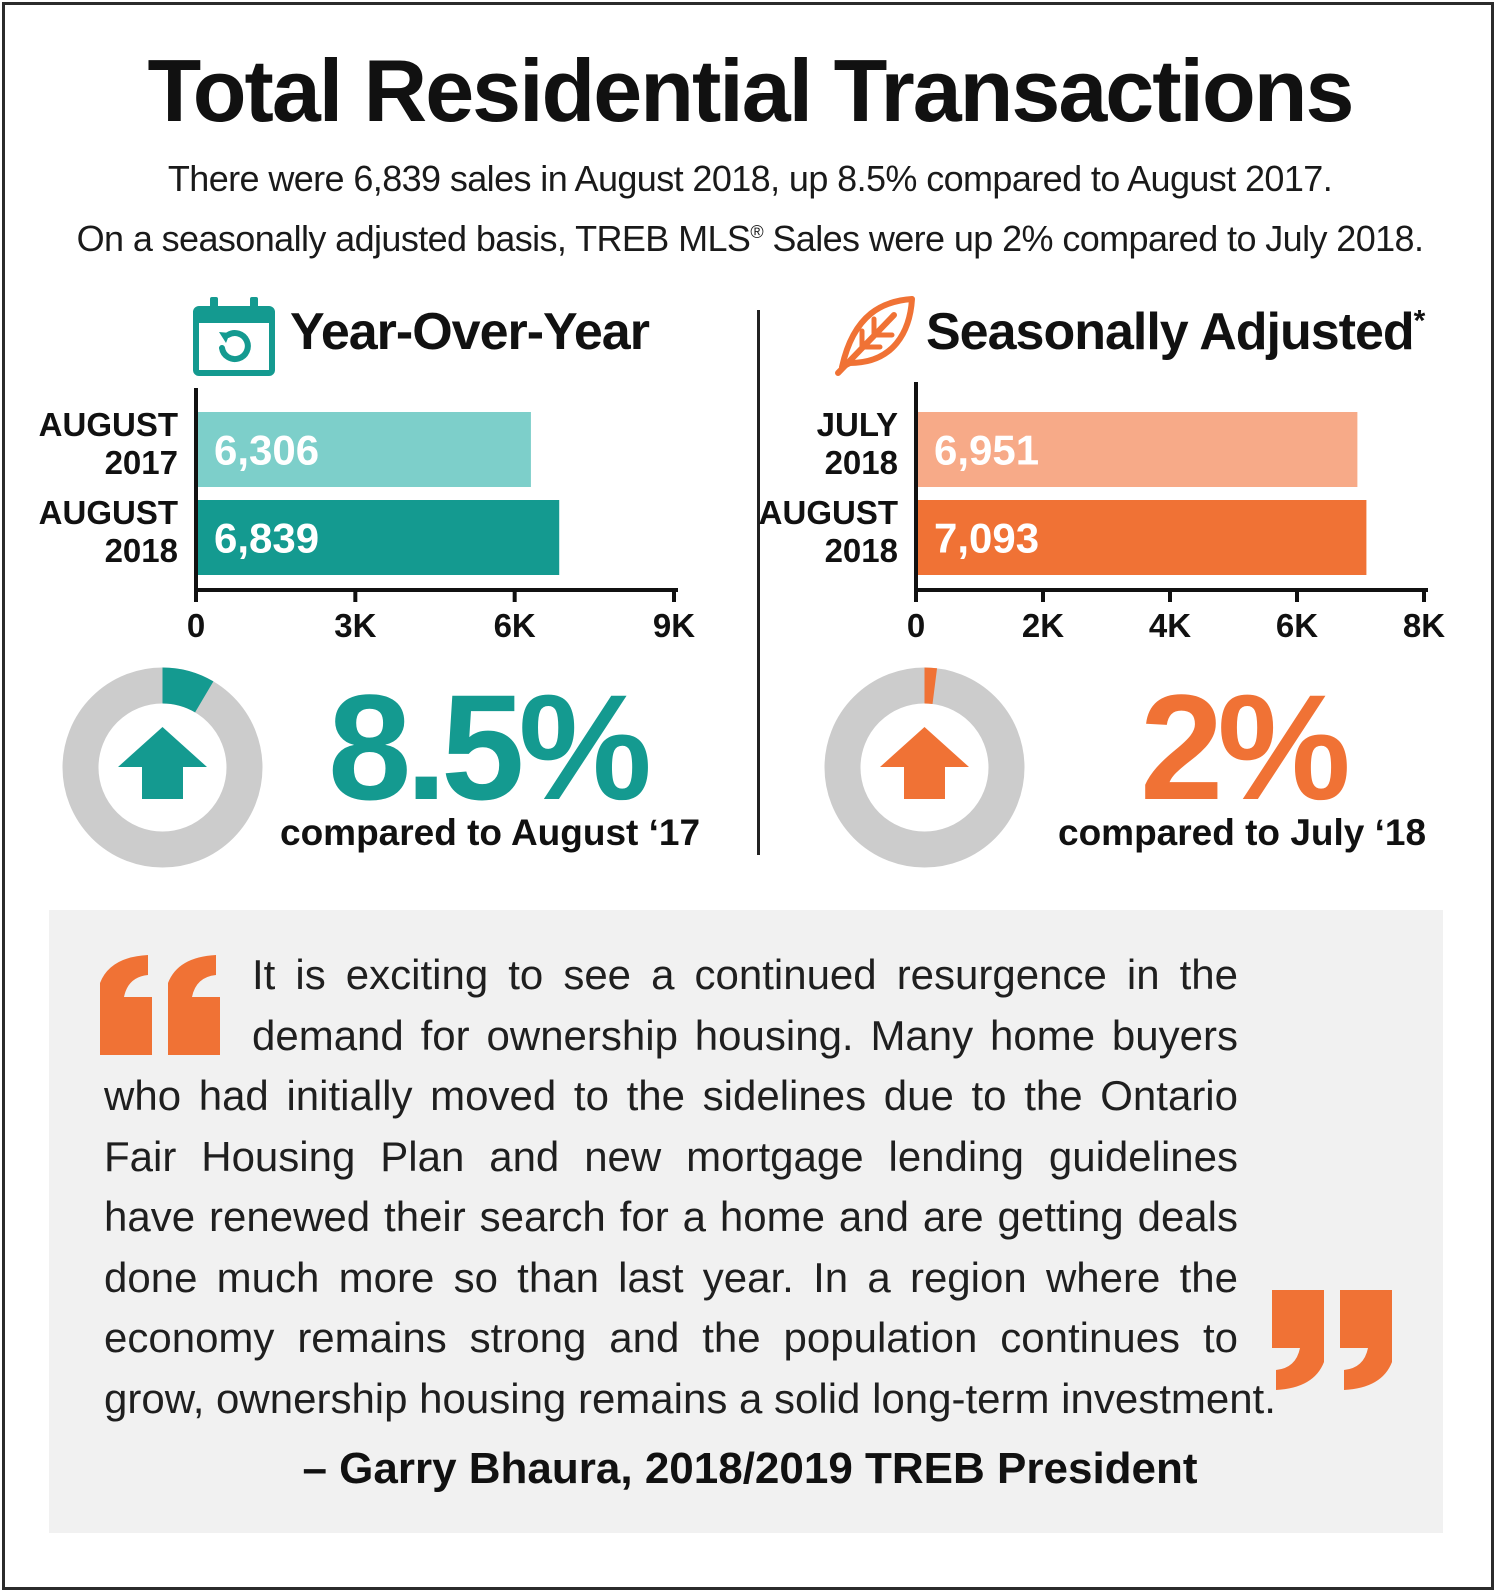  Describe the element at coordinates (986, 450) in the screenshot. I see `sa-value-label-1: 6,951` at that location.